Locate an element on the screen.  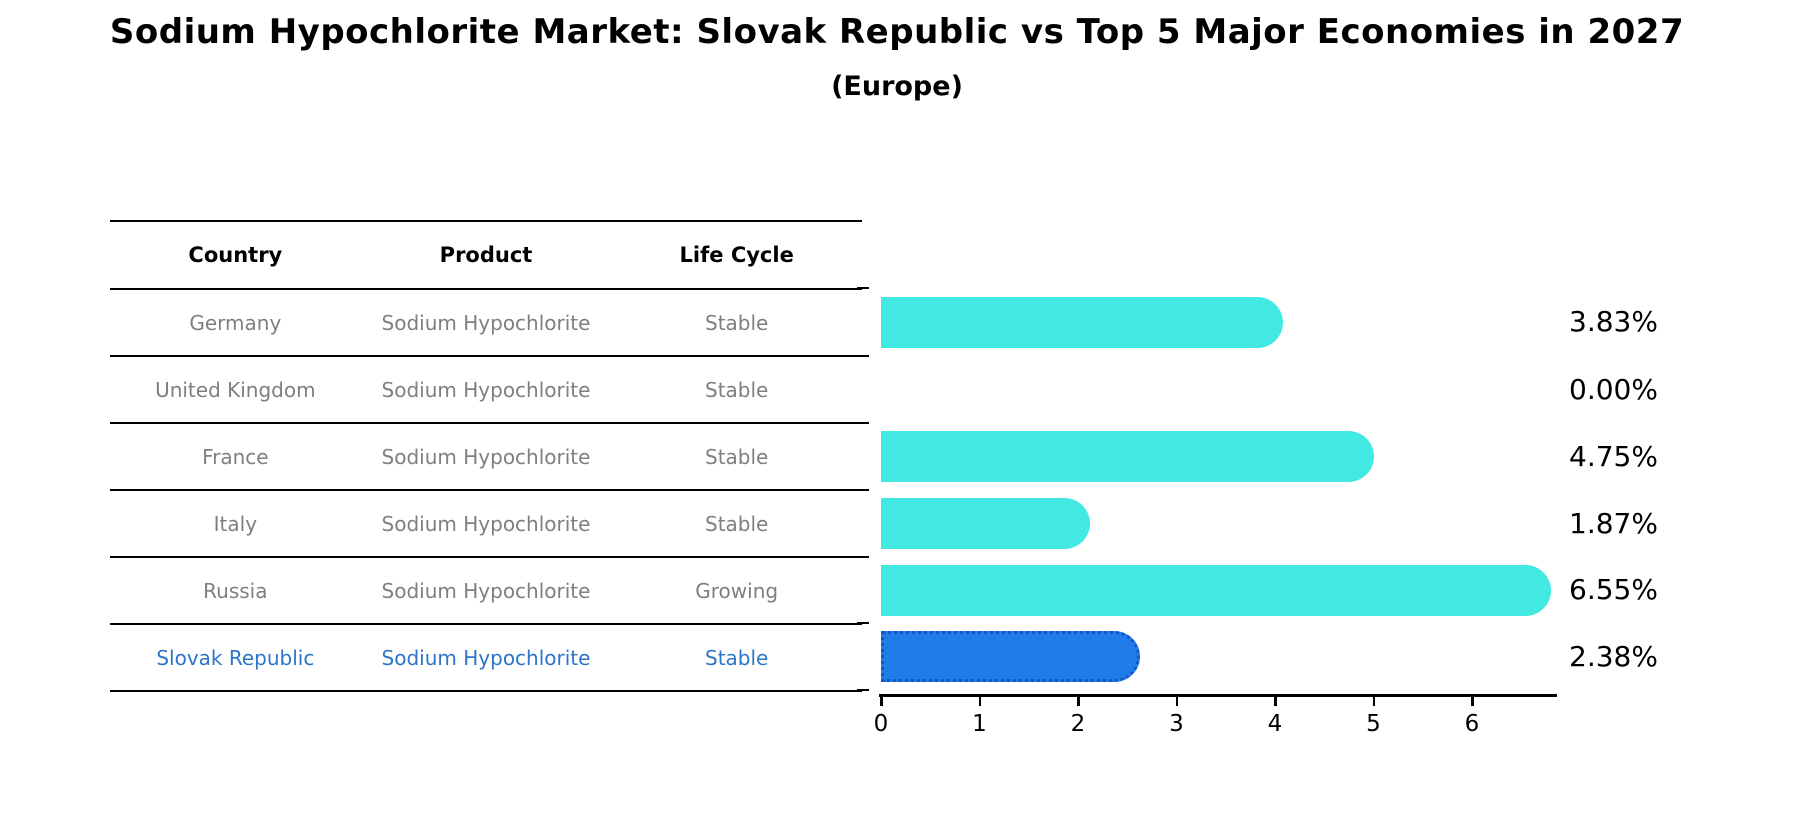
x-axis-tick-label: 6 is located at coordinates (1472, 724).